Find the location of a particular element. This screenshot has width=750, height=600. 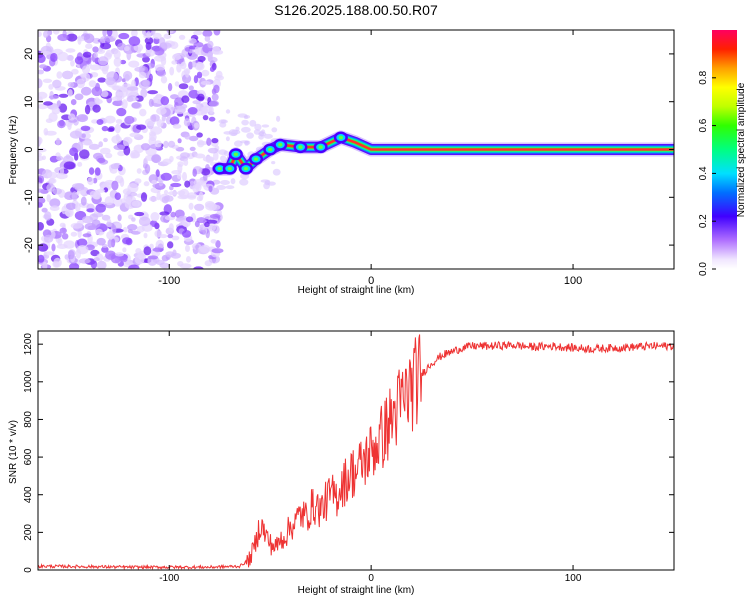

colorbar-tick-label: 0.8 is located at coordinates (703, 77).